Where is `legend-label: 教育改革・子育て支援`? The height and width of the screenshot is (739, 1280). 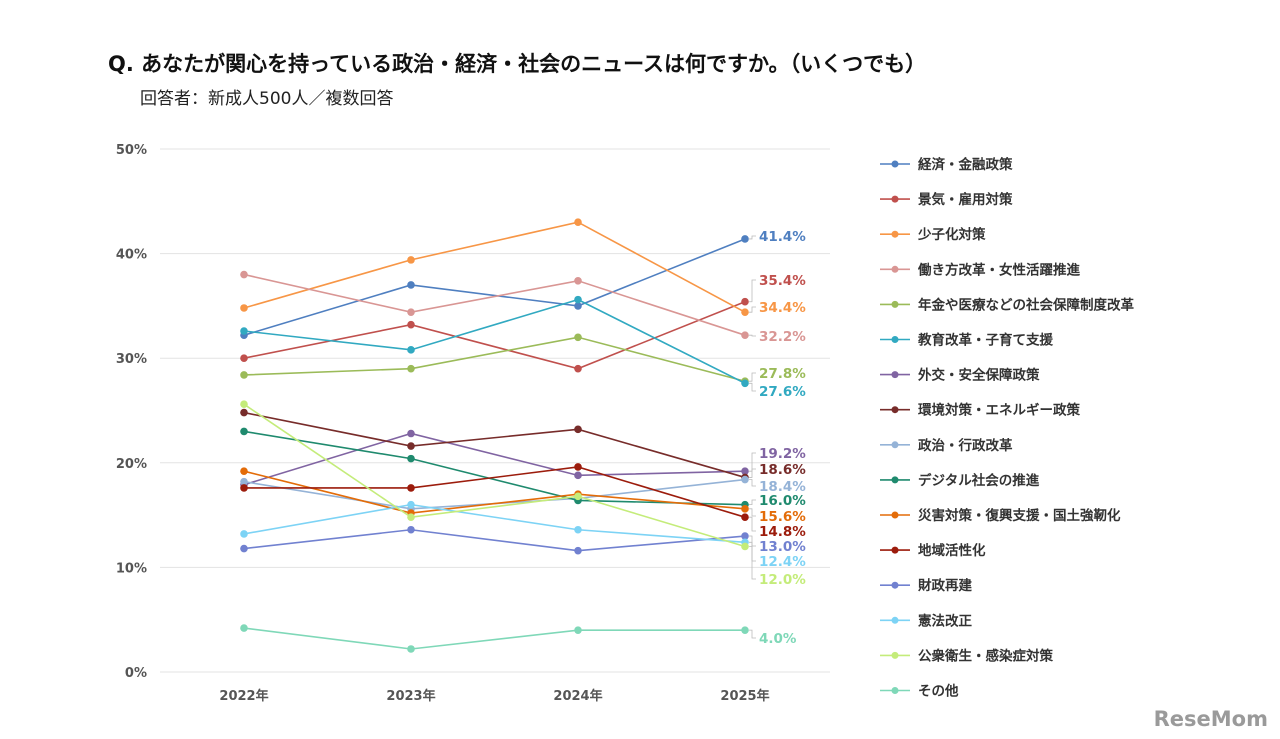 legend-label: 教育改革・子育て支援 is located at coordinates (985, 340).